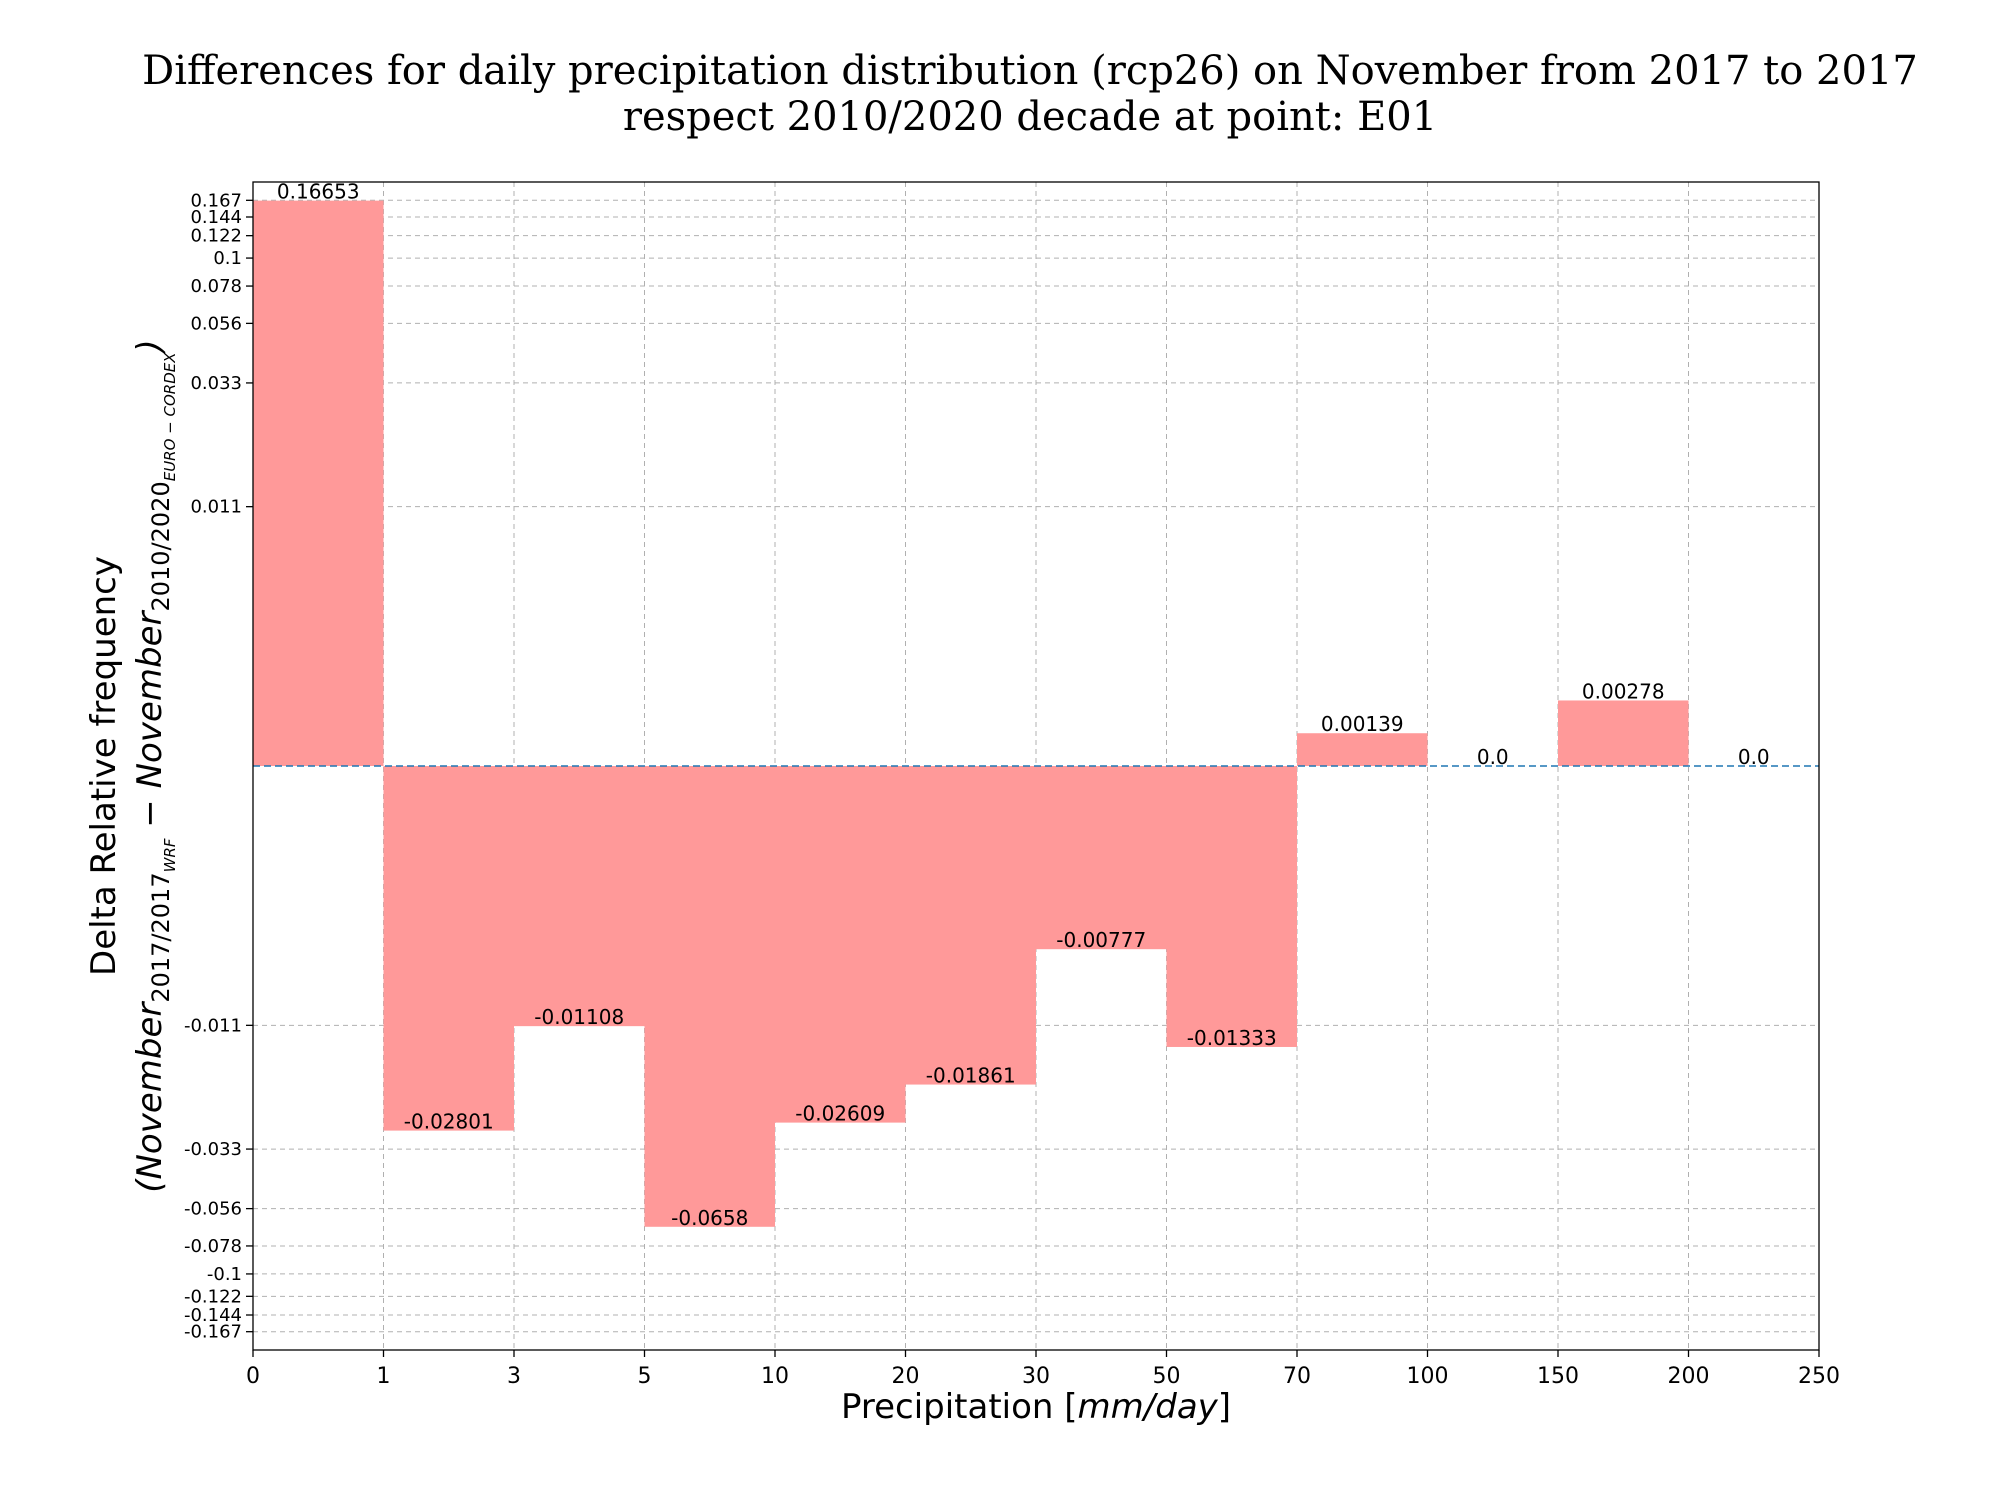 Image resolution: width=2000 pixels, height=1500 pixels. Describe the element at coordinates (840, 1114) in the screenshot. I see `data-label: -0.02609` at that location.